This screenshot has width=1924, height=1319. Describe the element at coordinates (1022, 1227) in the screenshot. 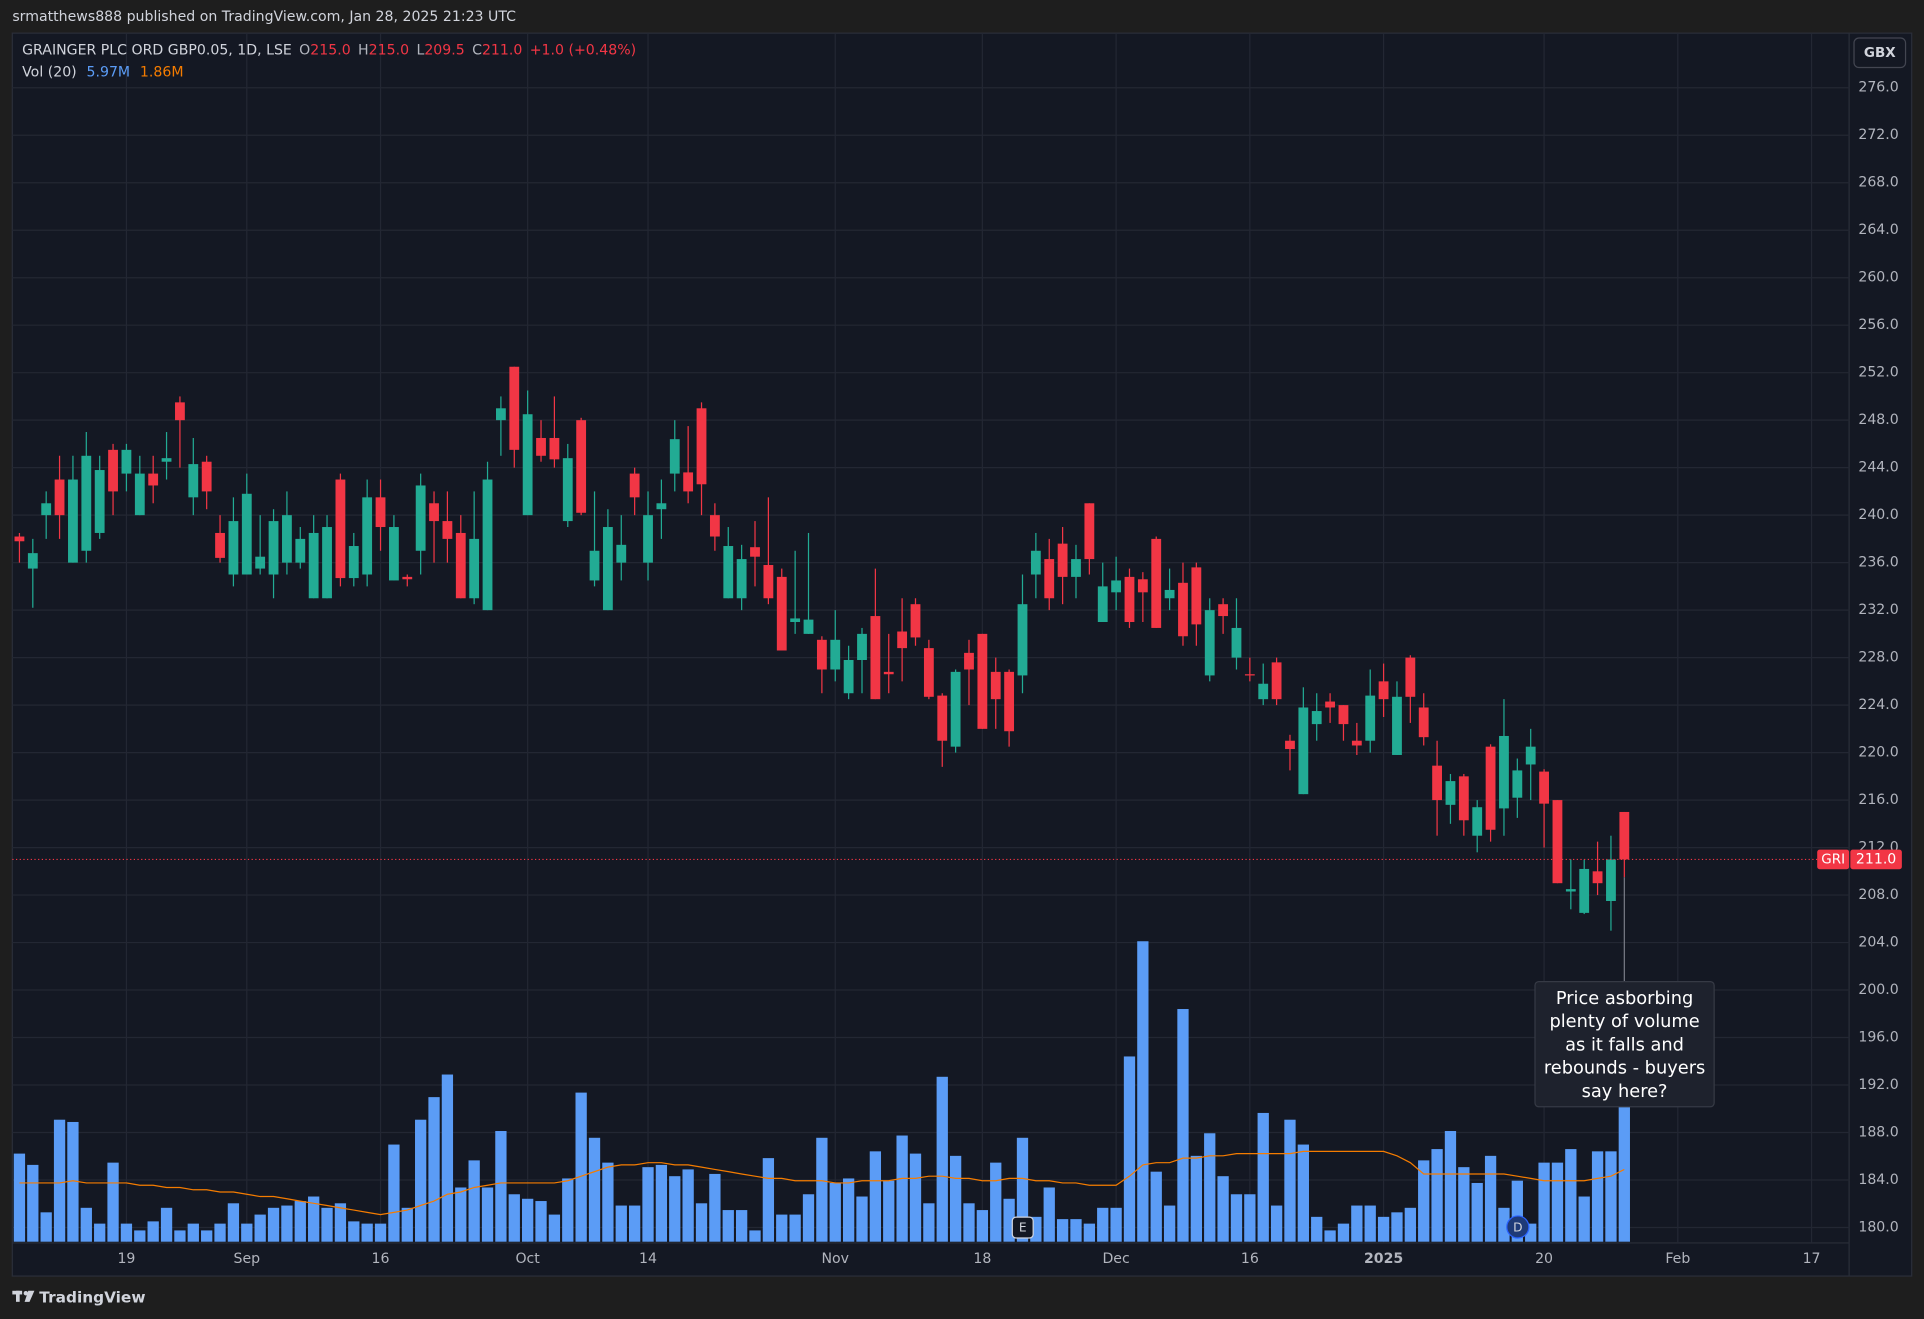

I see `earnings-badge` at that location.